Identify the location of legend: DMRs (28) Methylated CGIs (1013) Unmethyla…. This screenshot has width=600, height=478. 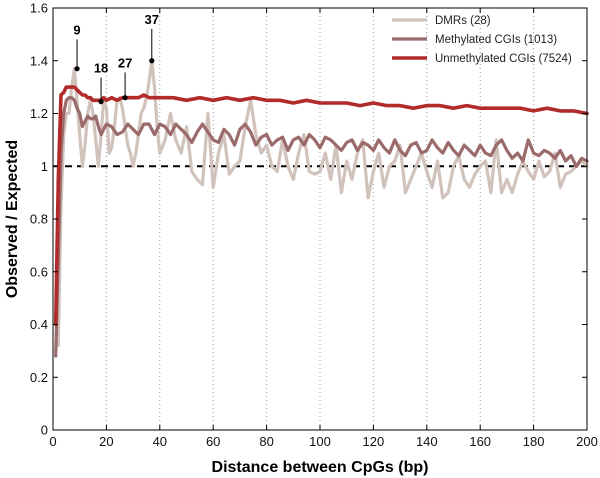
(482, 40).